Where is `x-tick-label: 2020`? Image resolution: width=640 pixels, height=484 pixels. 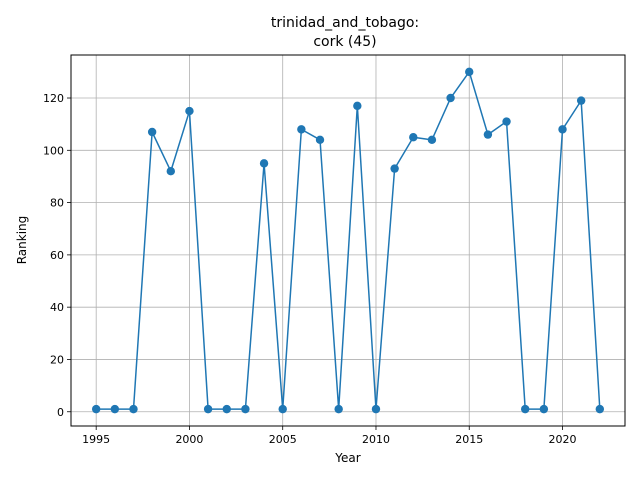 x-tick-label: 2020 is located at coordinates (563, 439).